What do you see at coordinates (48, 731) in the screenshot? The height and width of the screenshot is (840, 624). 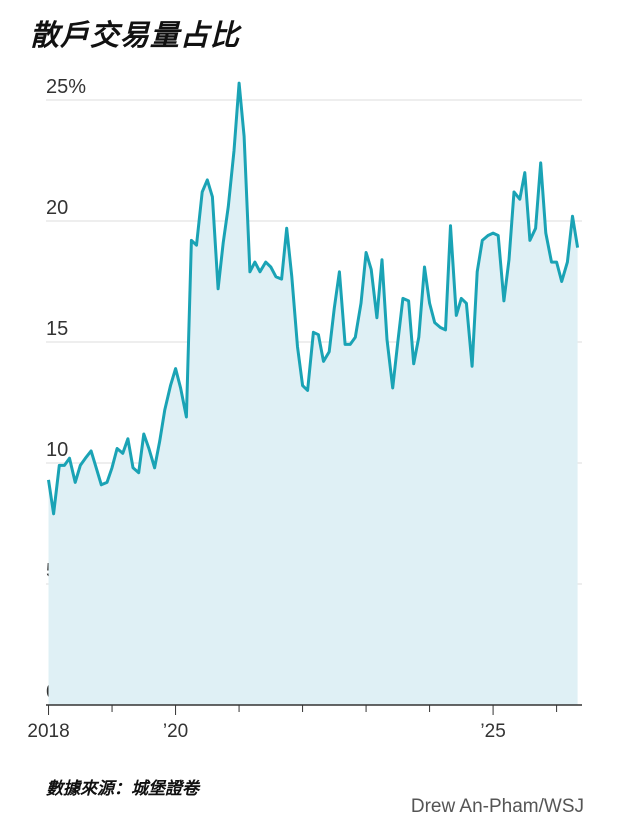 I see `x-tick-label: 2018` at bounding box center [48, 731].